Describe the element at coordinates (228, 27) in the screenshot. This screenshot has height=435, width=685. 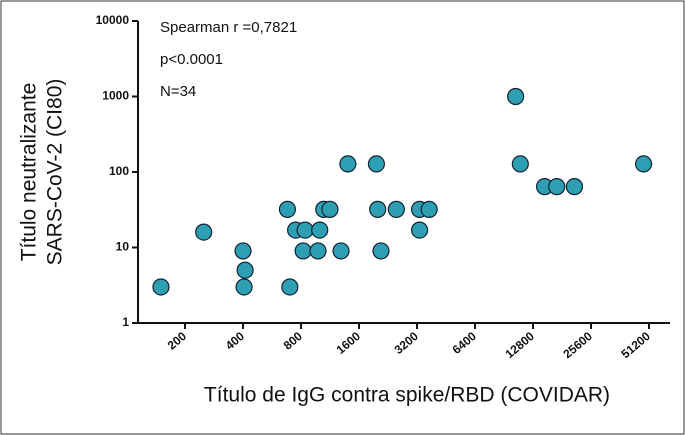
I see `annotation: Spearman r =0,7821` at that location.